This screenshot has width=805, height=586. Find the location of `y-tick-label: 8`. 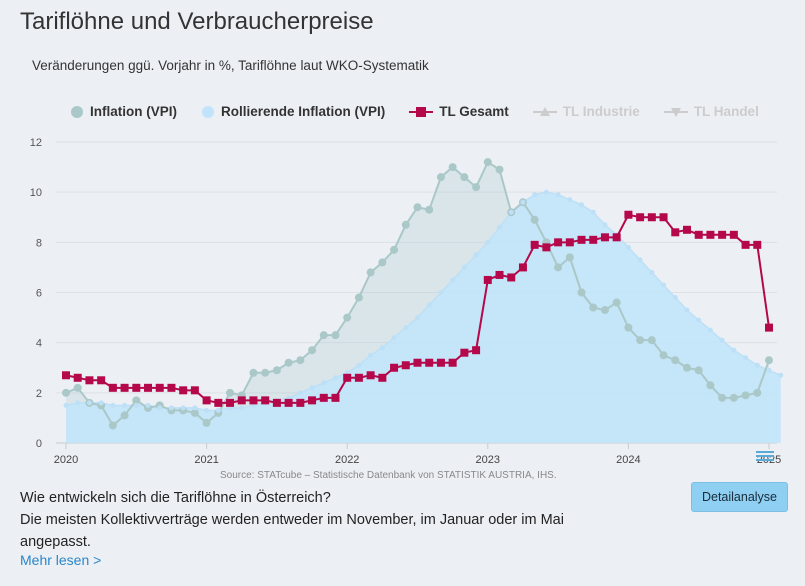

y-tick-label: 8 is located at coordinates (39, 243).